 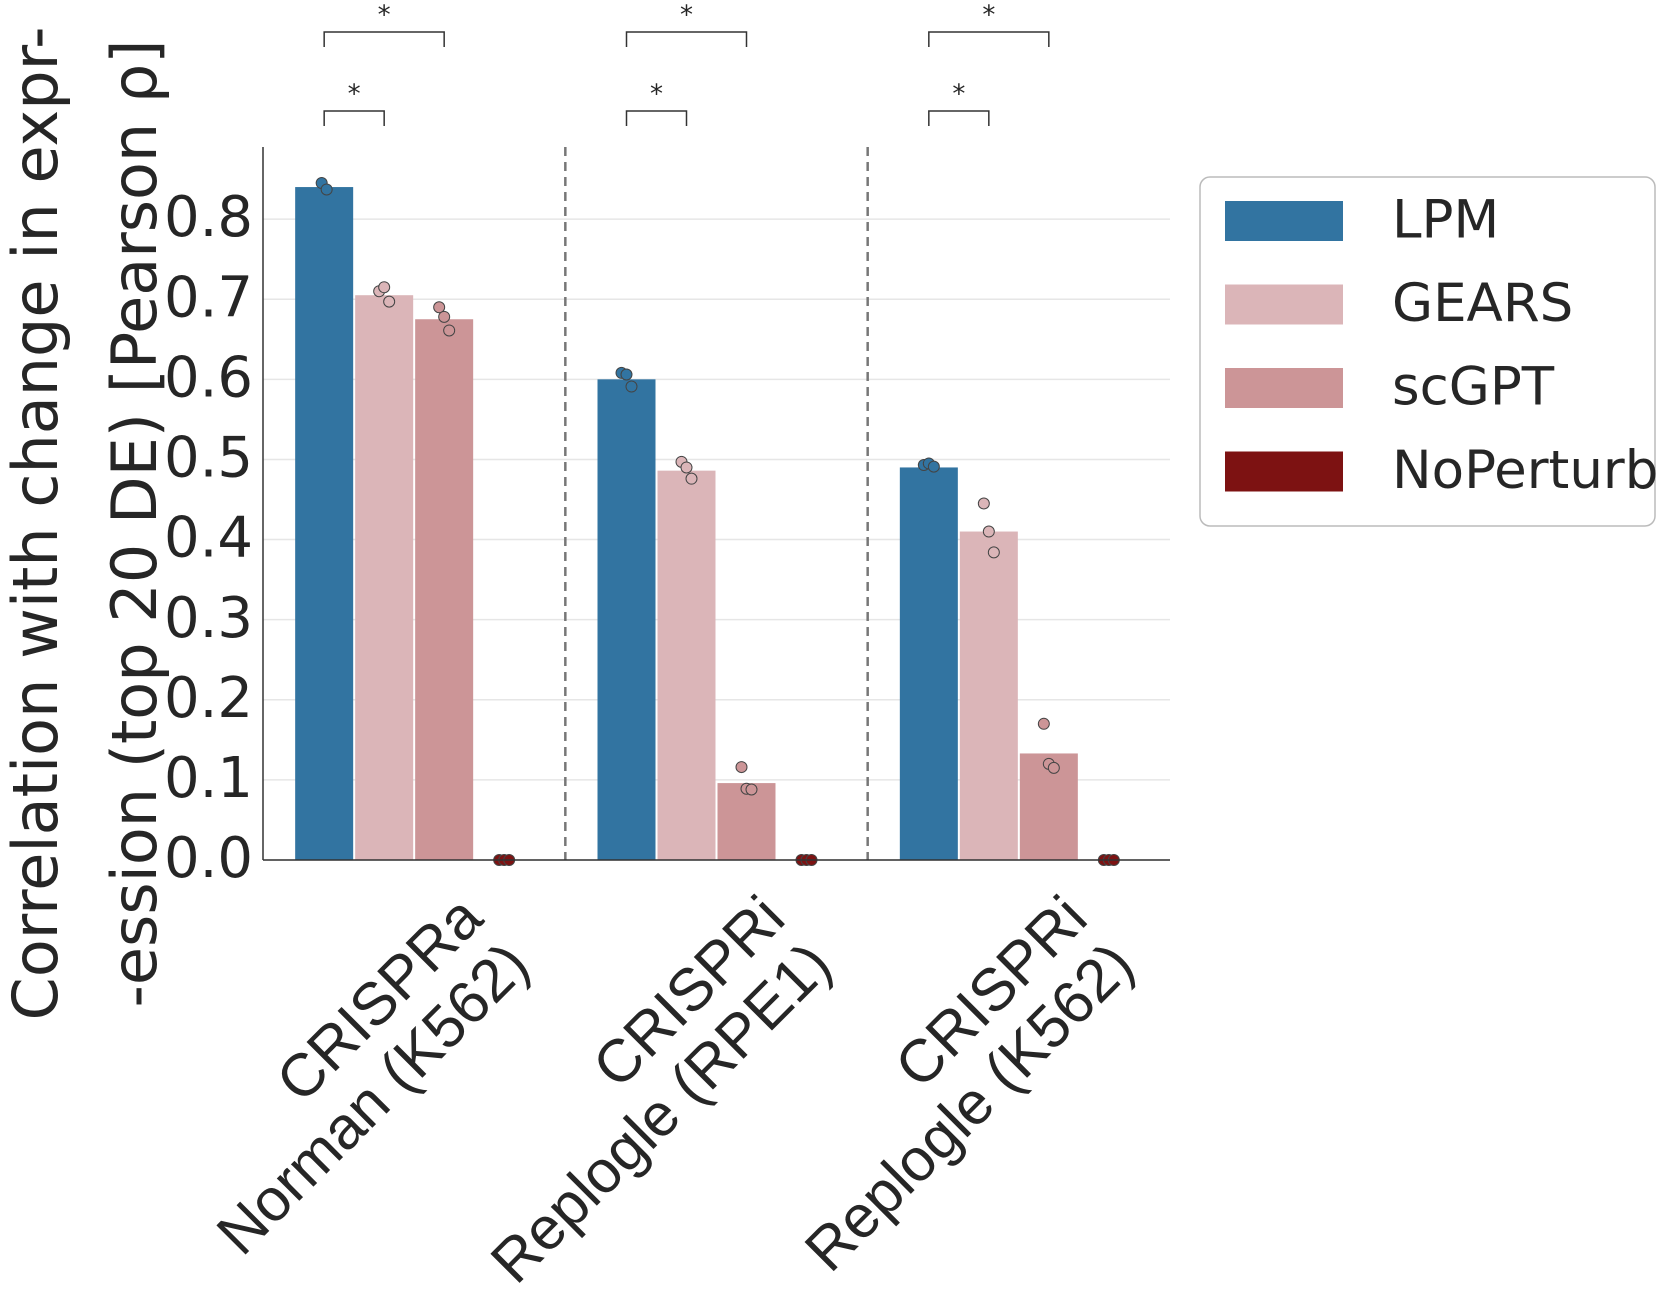 I want to click on y-tick-label: 0.2, so click(x=208, y=698).